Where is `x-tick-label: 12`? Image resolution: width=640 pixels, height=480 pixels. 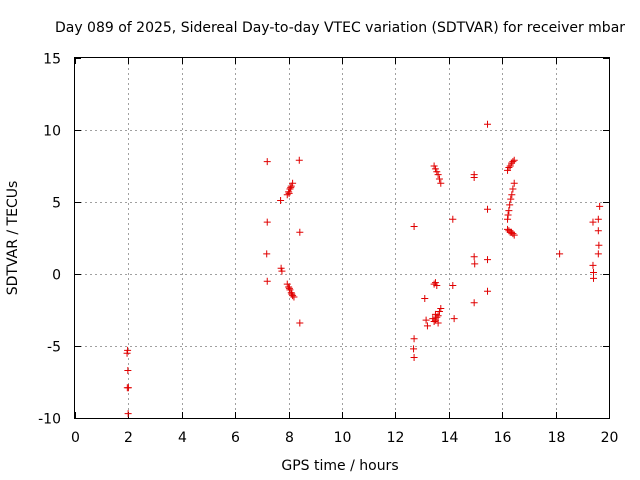 x-tick-label: 12 is located at coordinates (396, 438).